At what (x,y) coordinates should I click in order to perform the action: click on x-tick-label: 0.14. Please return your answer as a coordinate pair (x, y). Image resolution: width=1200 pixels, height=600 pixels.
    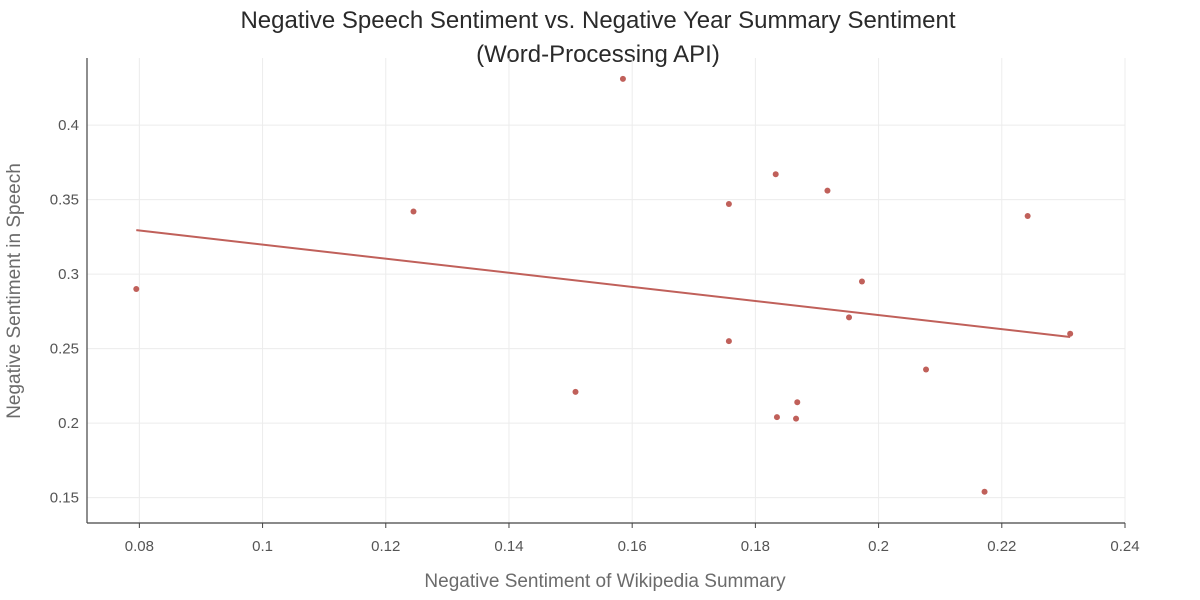
    Looking at the image, I should click on (508, 546).